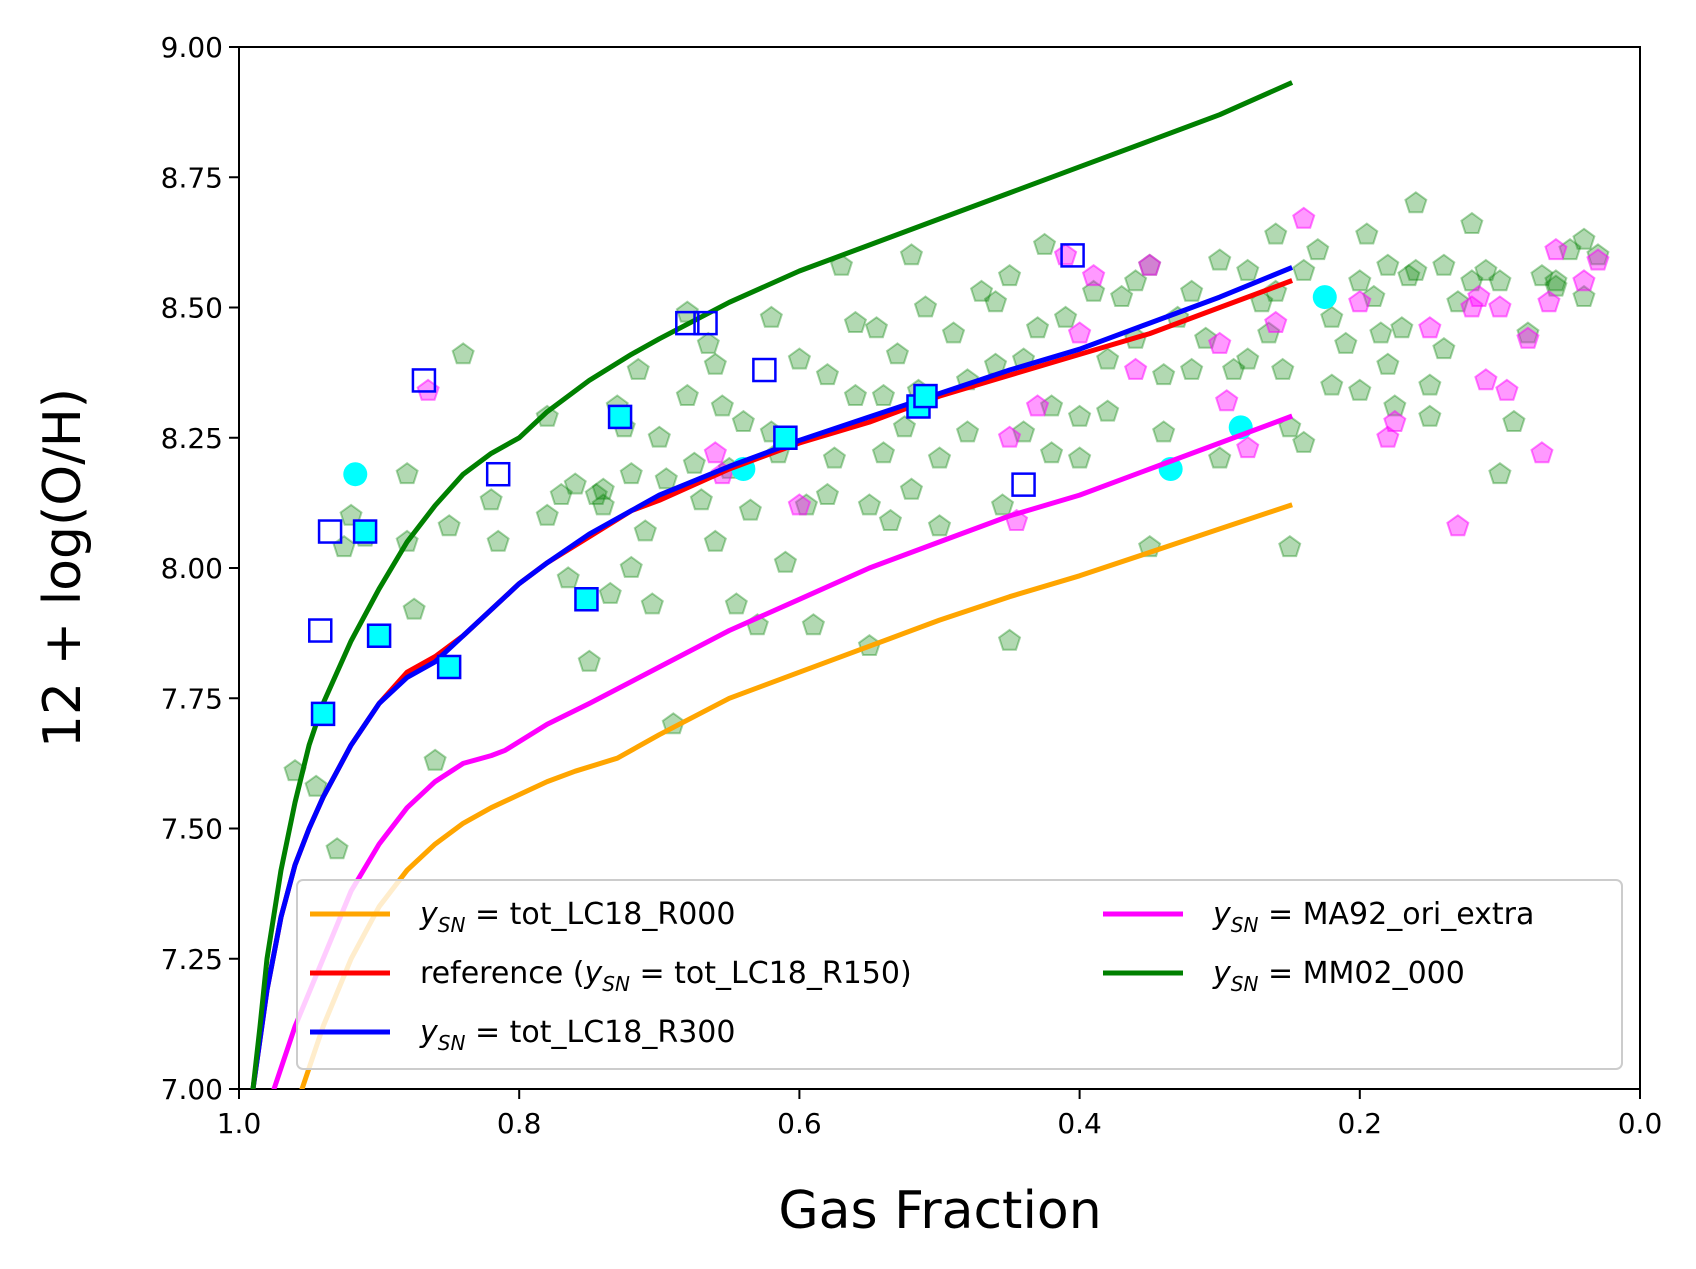 The image size is (1696, 1269). Describe the element at coordinates (519, 1123) in the screenshot. I see `x-tick-label: 0.8` at that location.